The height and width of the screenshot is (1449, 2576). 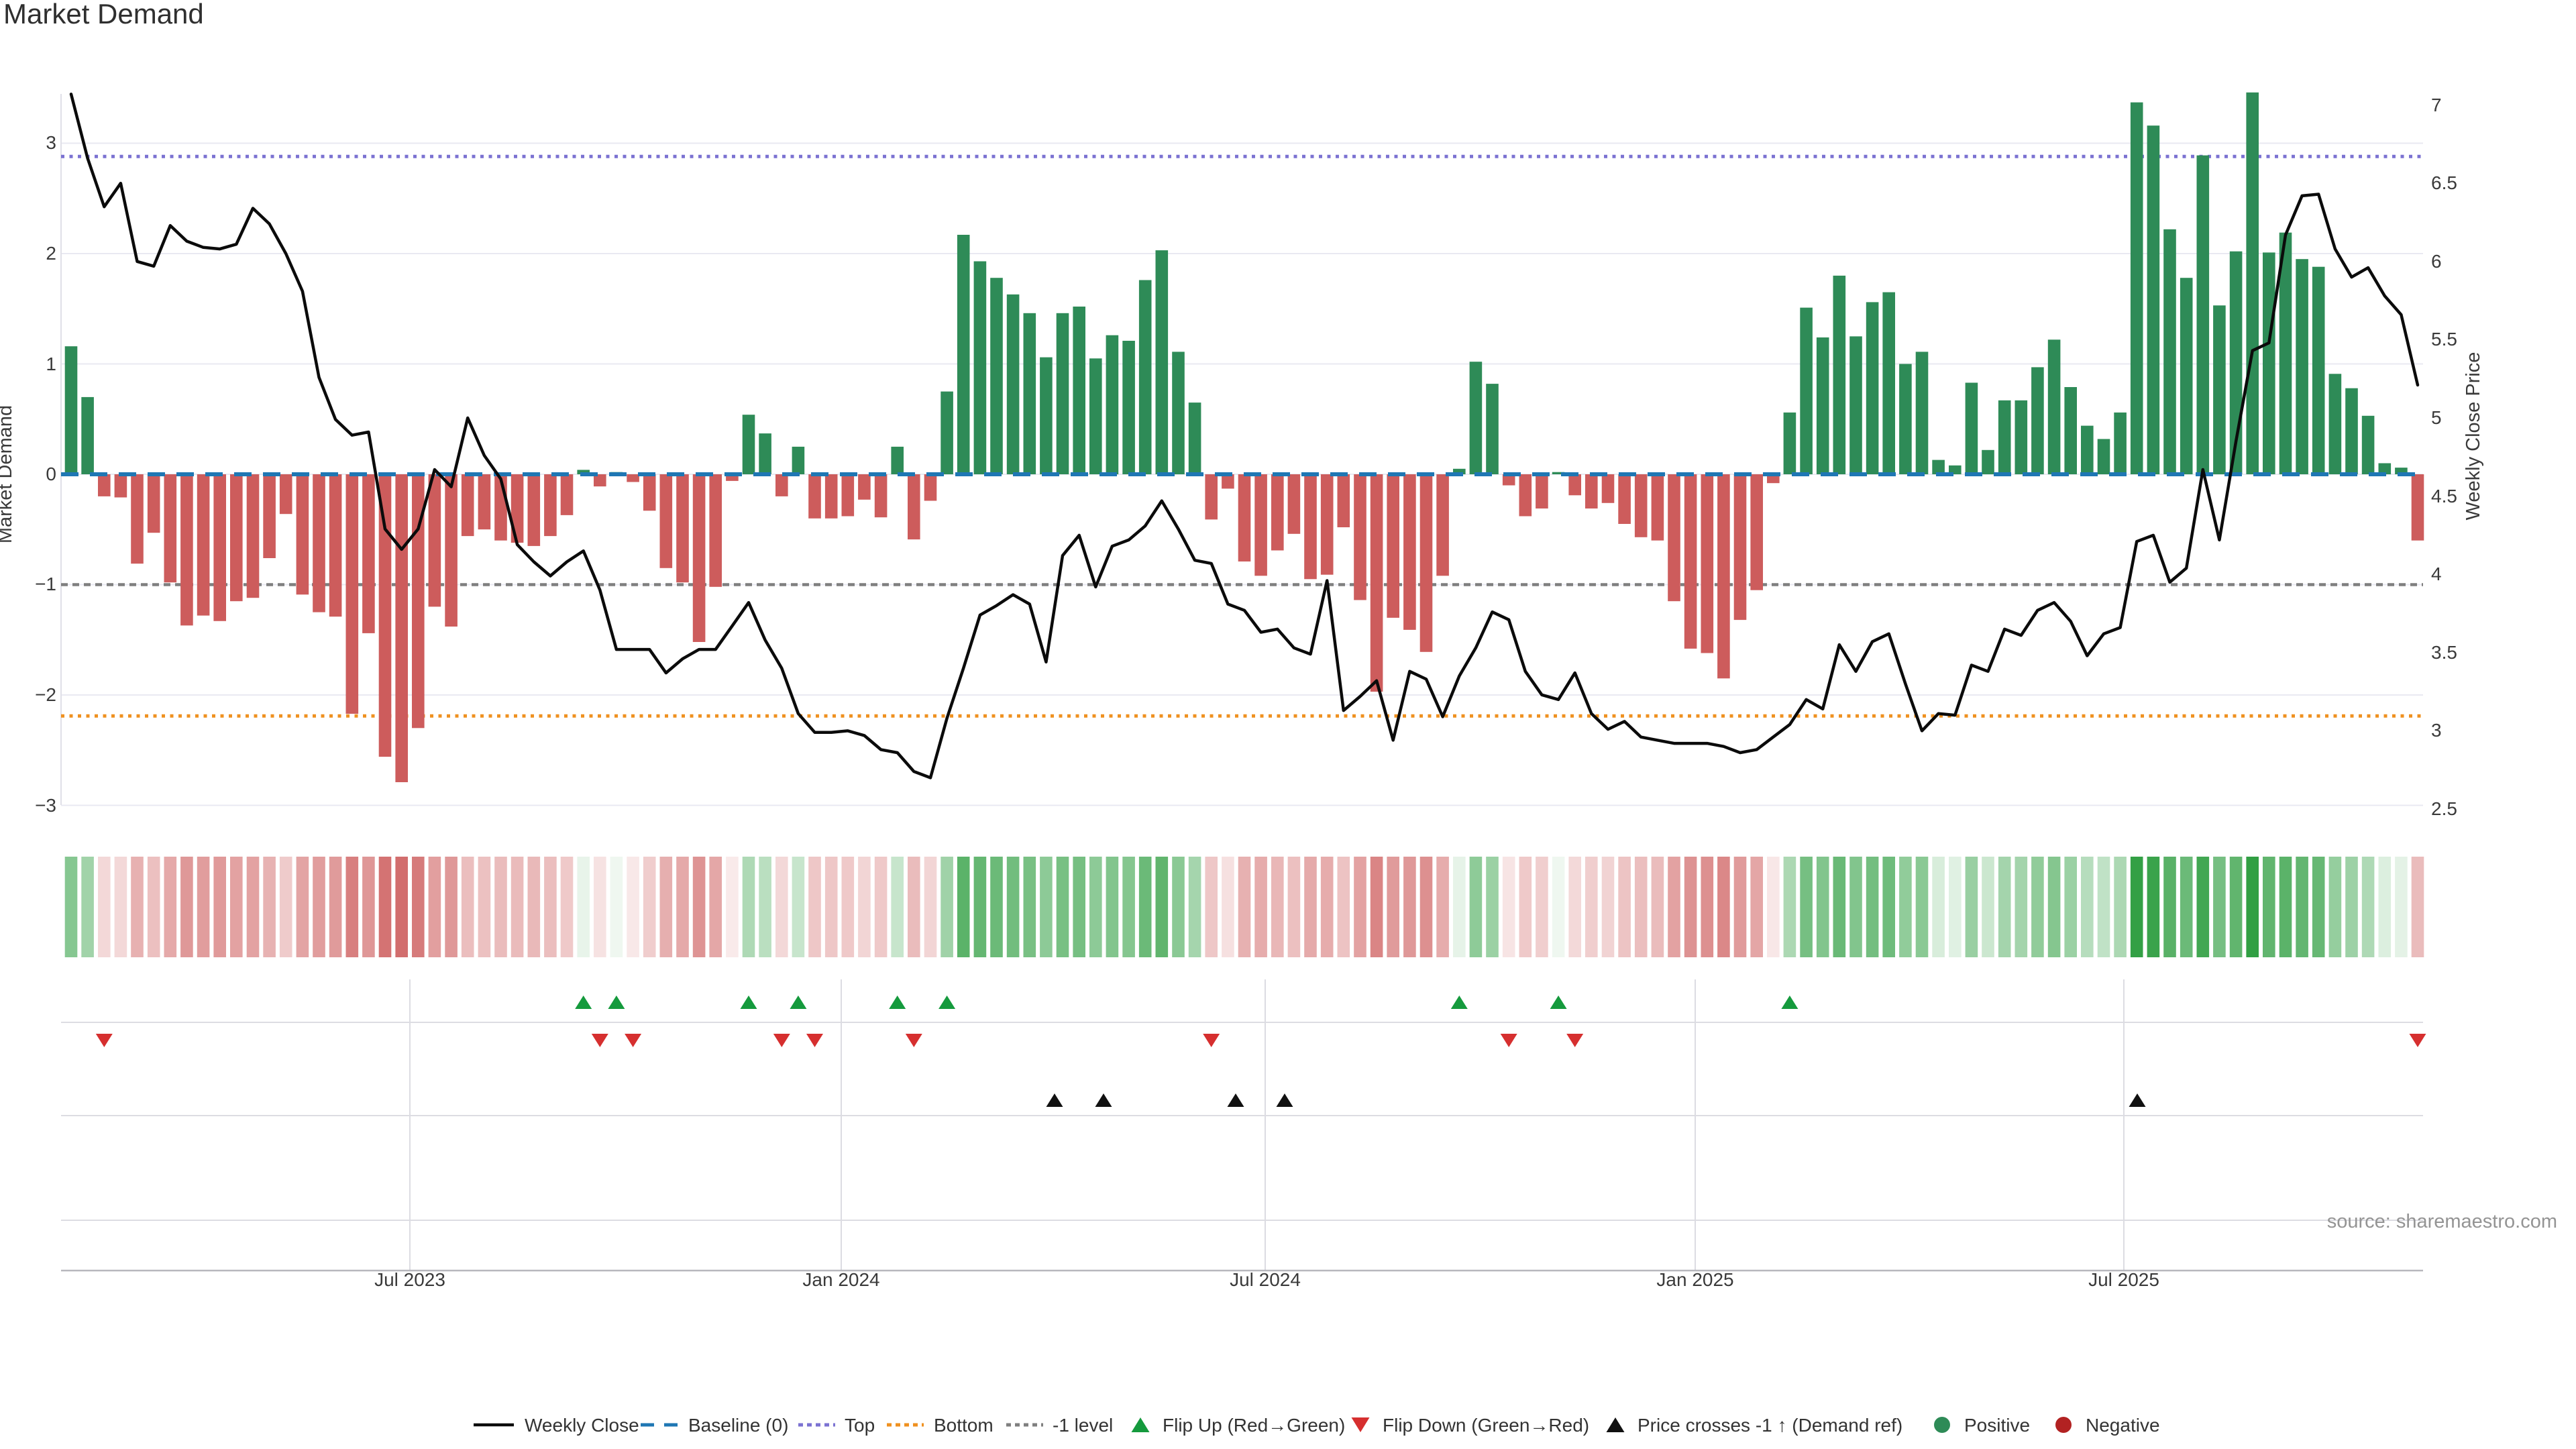 I want to click on svg-text: 1, so click(x=51, y=364).